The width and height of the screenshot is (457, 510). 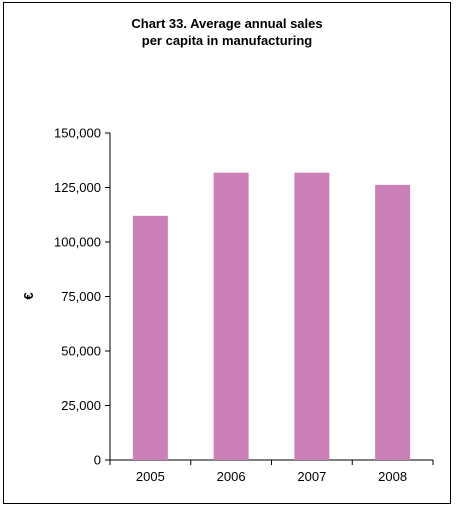 What do you see at coordinates (81, 351) in the screenshot?
I see `y-tick-label: 50,000` at bounding box center [81, 351].